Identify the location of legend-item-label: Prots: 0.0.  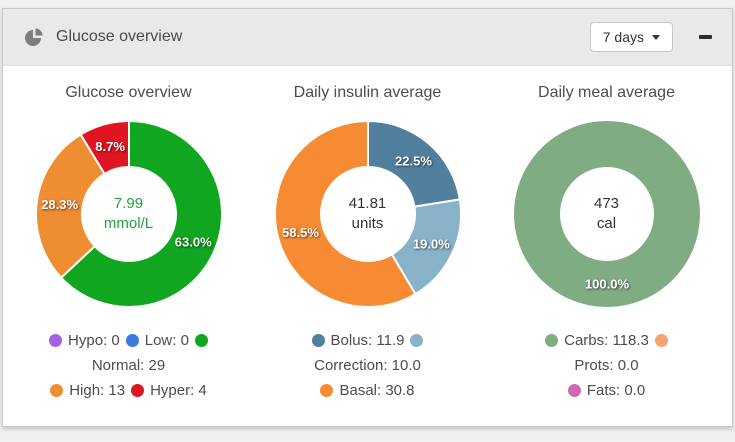
(606, 365).